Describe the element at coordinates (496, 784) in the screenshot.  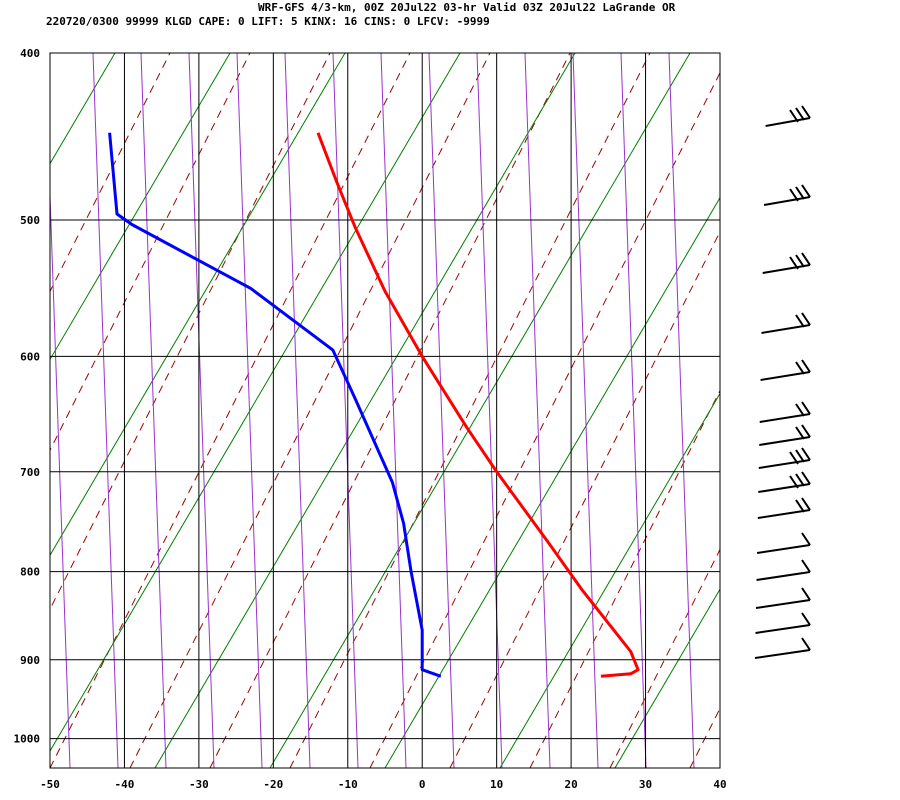
I see `x-tick-label: 10` at that location.